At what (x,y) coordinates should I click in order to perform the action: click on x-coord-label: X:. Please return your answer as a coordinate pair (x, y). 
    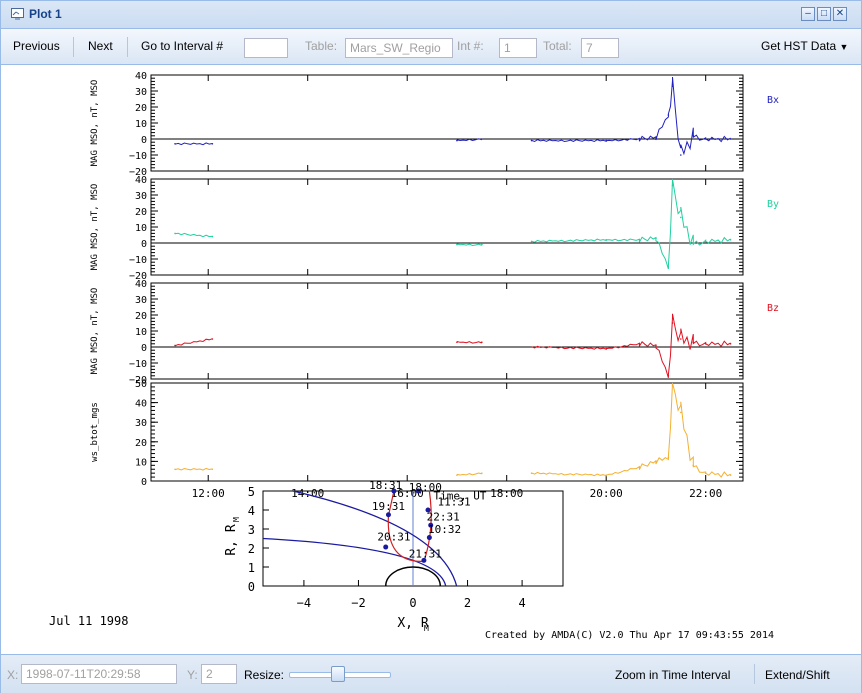
    Looking at the image, I should click on (13, 675).